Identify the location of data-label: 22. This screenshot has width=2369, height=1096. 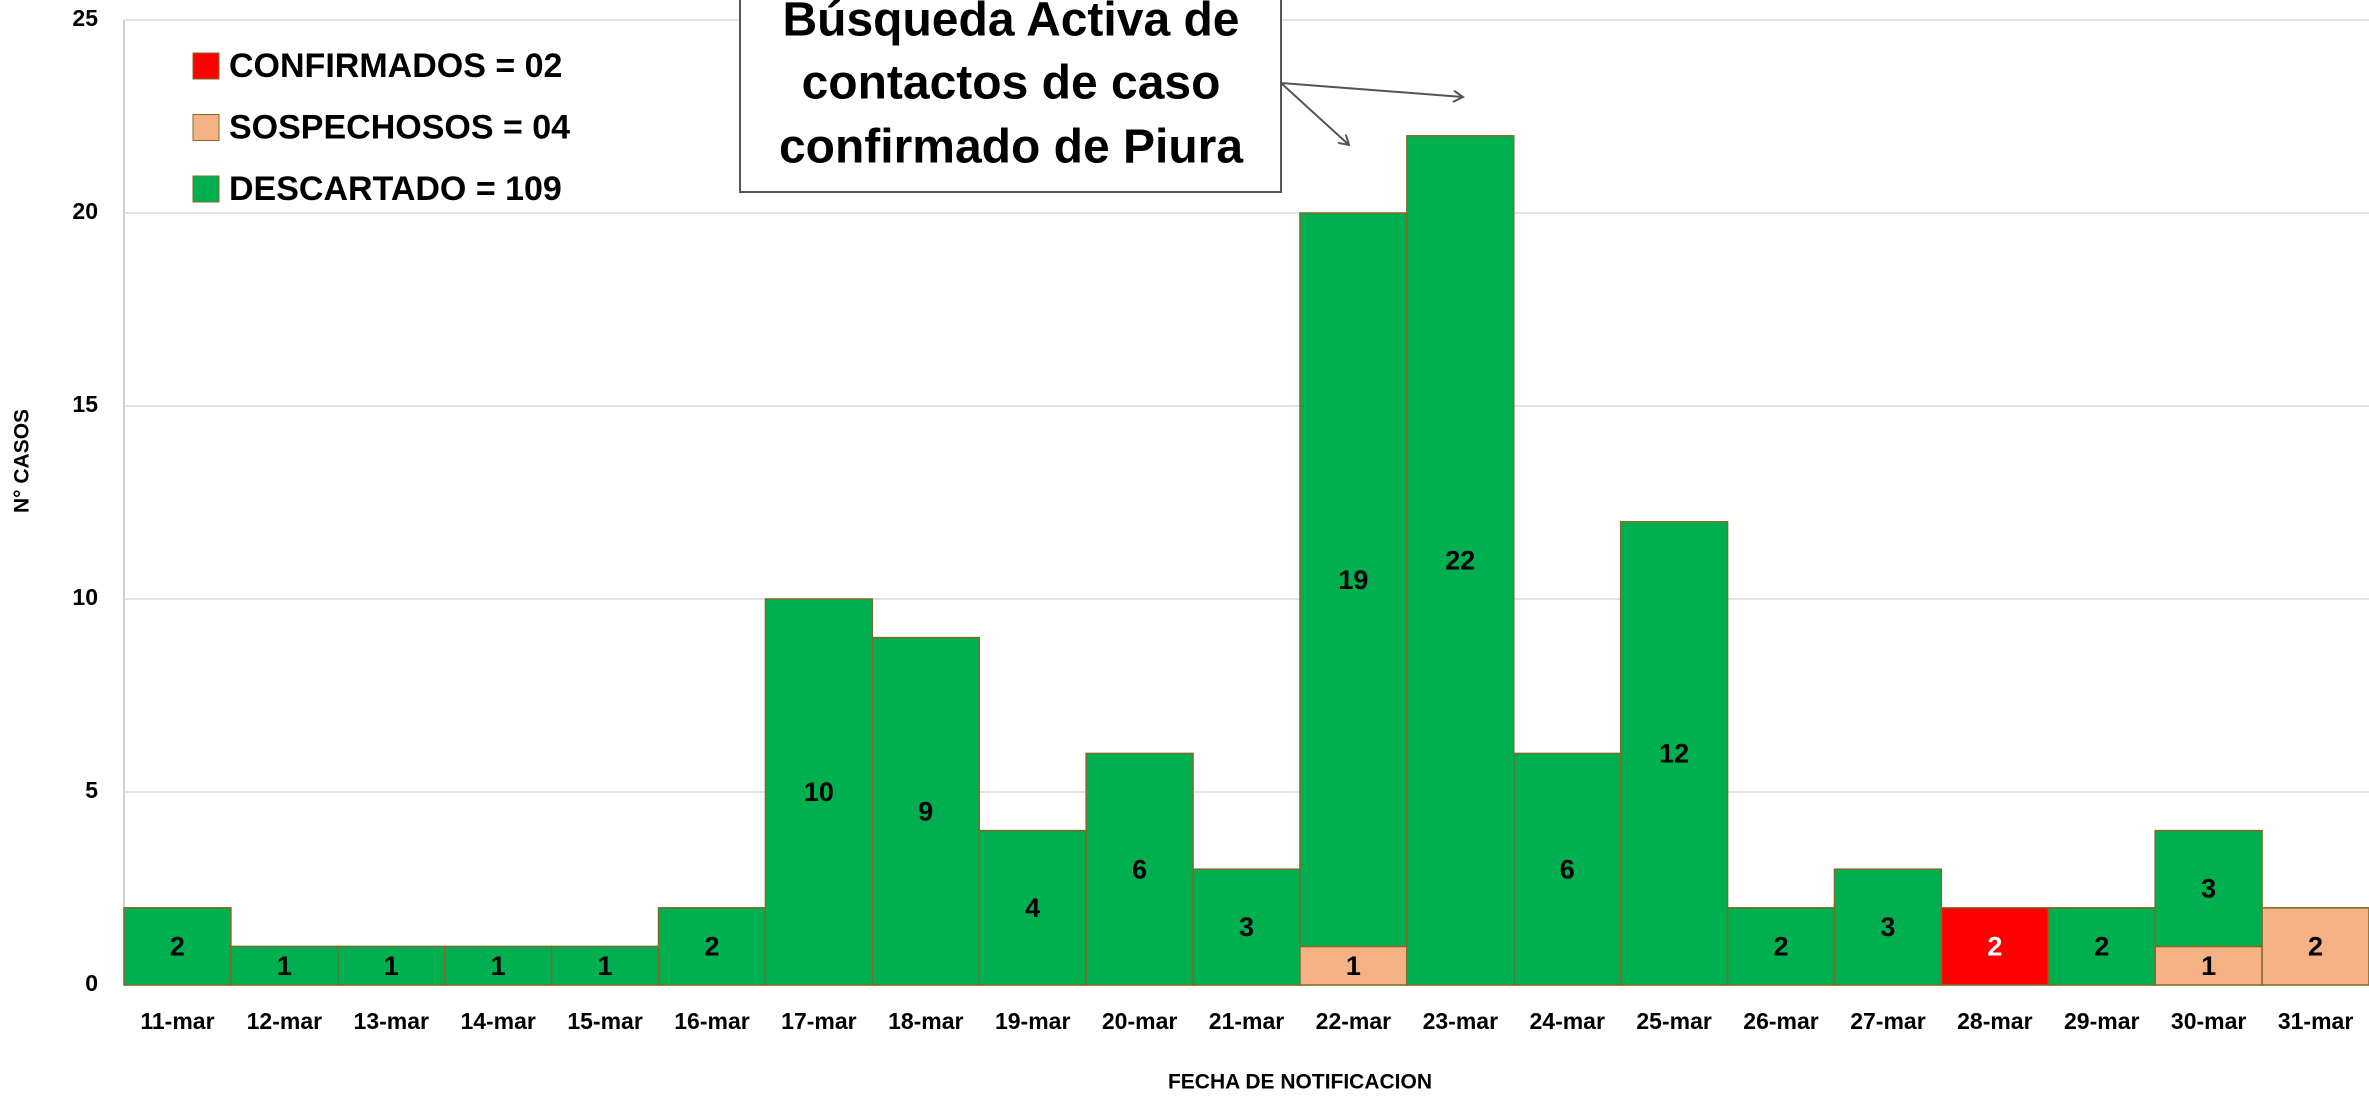
(1460, 561).